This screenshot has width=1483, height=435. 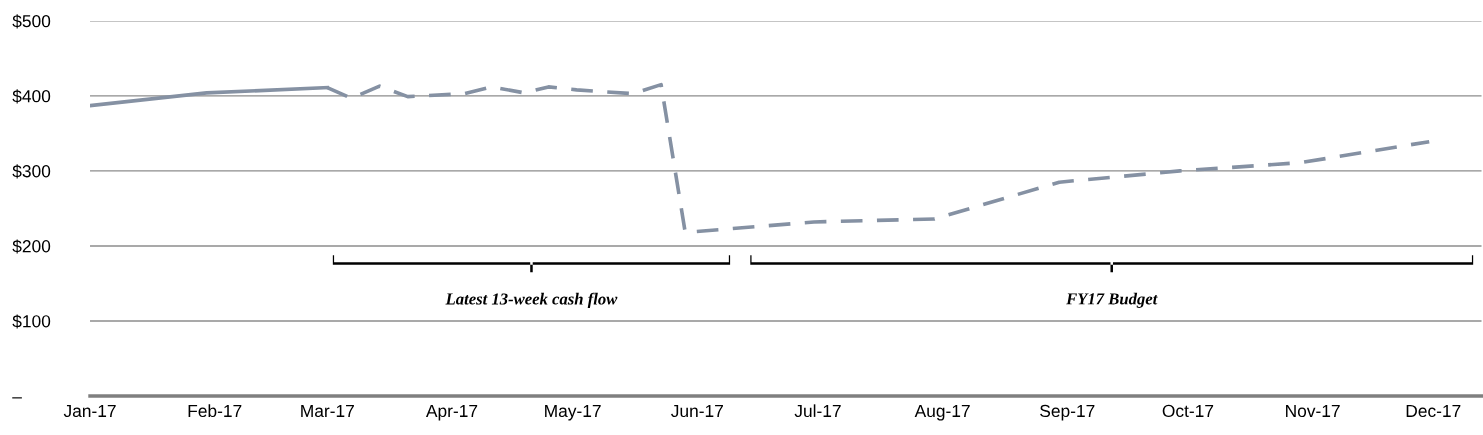 What do you see at coordinates (451, 412) in the screenshot?
I see `x-tick-label: Apr-17` at bounding box center [451, 412].